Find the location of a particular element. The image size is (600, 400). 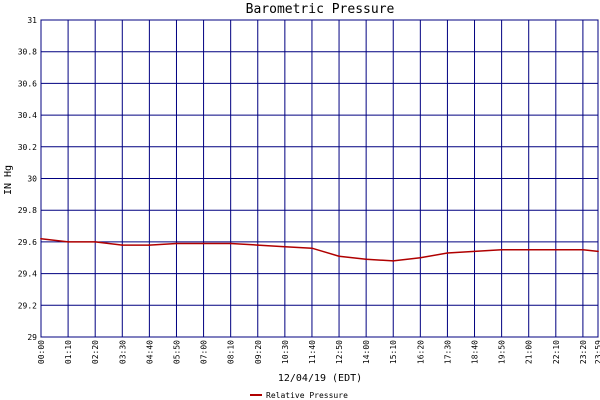

legend-label: Relative Pressure is located at coordinates (307, 395).